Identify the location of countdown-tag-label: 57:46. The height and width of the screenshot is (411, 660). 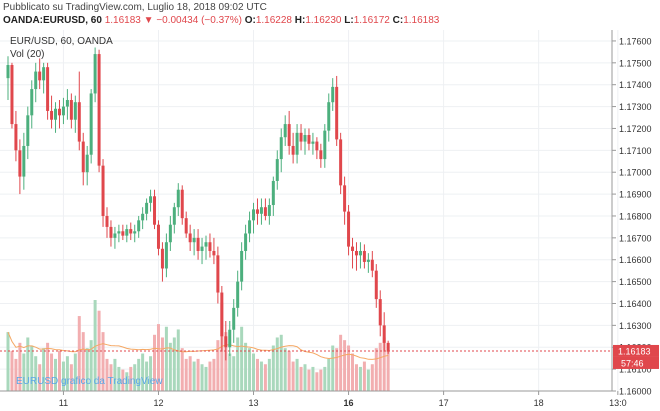
(632, 363).